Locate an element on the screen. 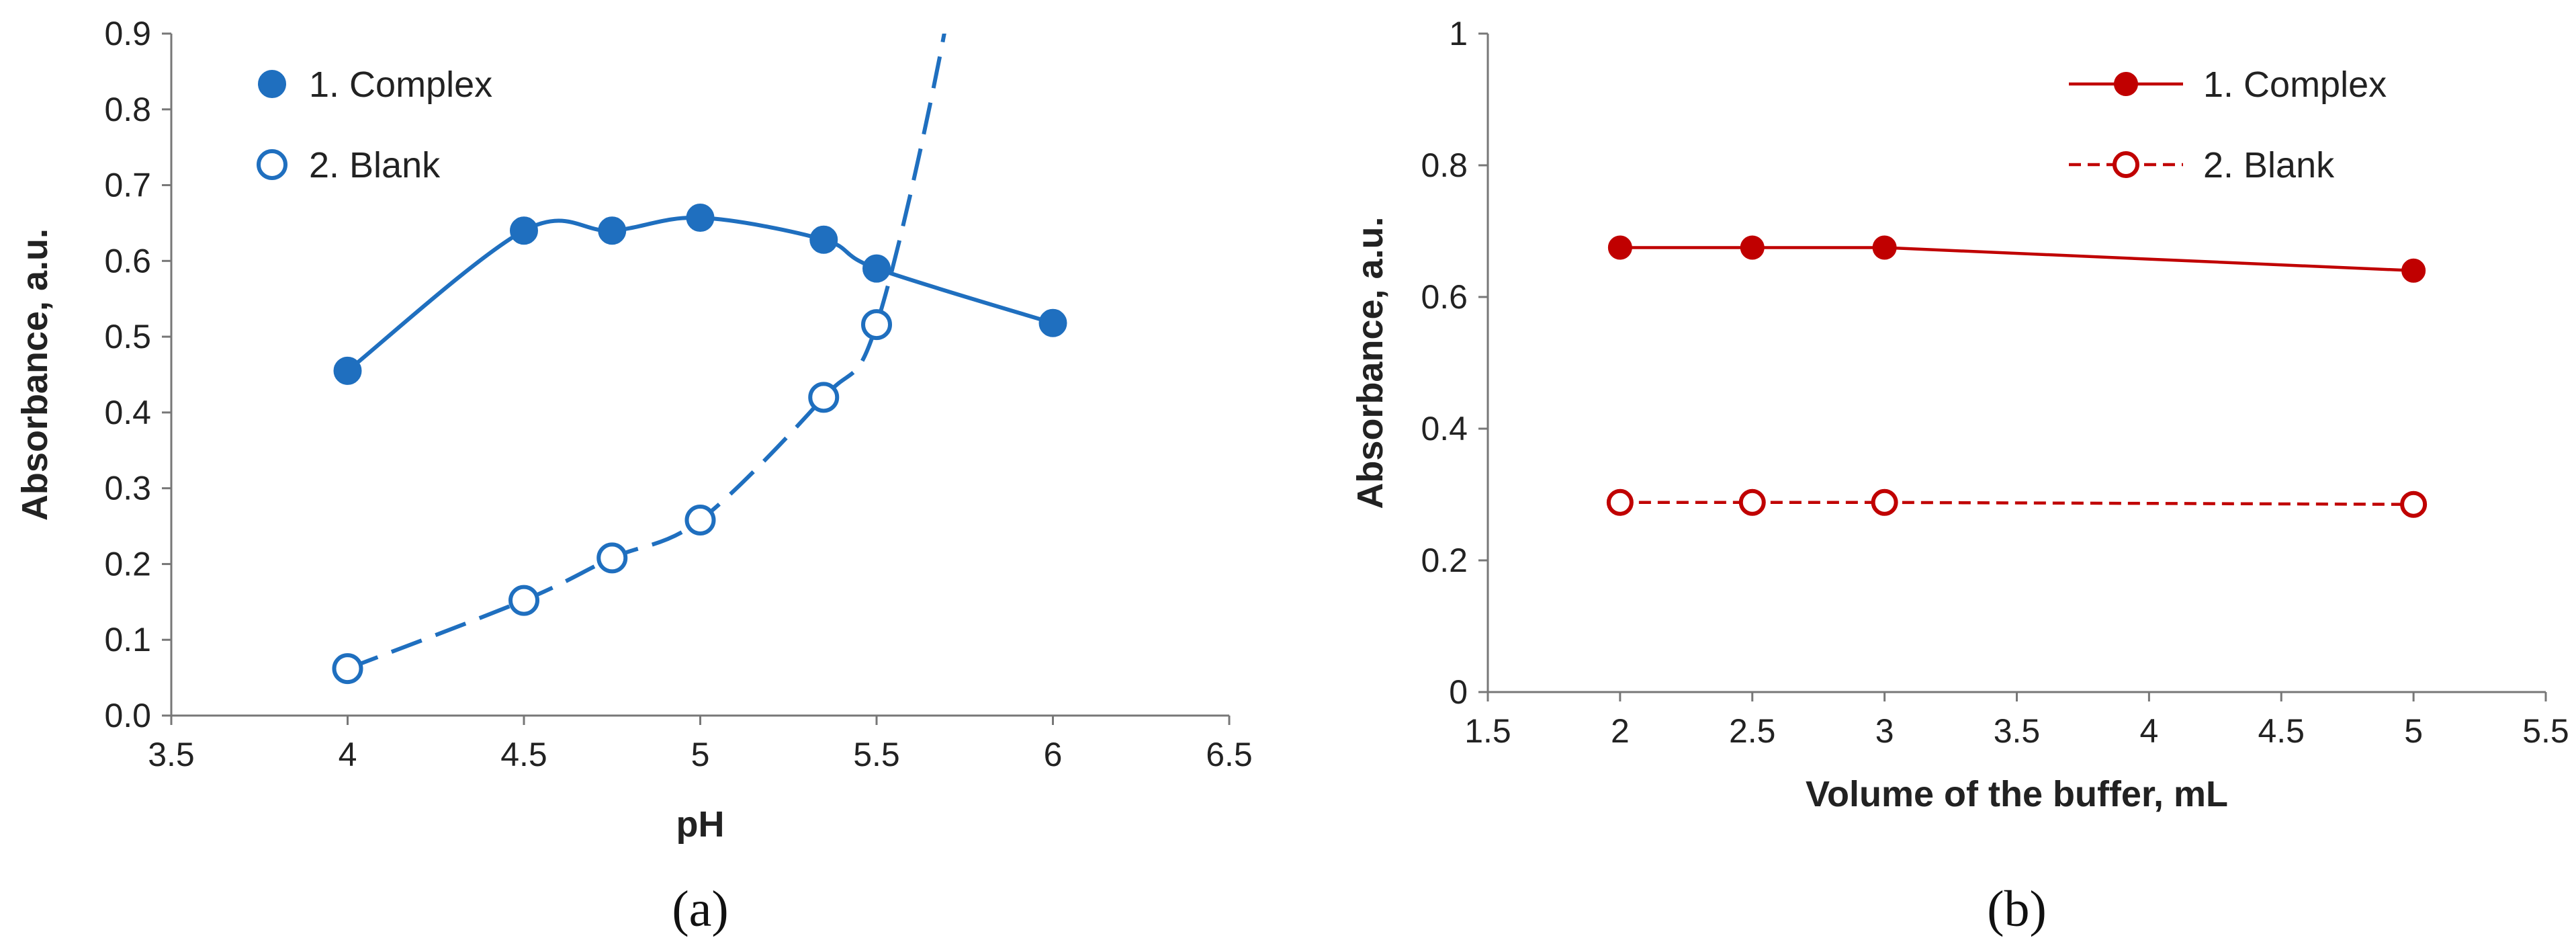 The width and height of the screenshot is (2576, 942). x-axis-title: pH is located at coordinates (701, 824).